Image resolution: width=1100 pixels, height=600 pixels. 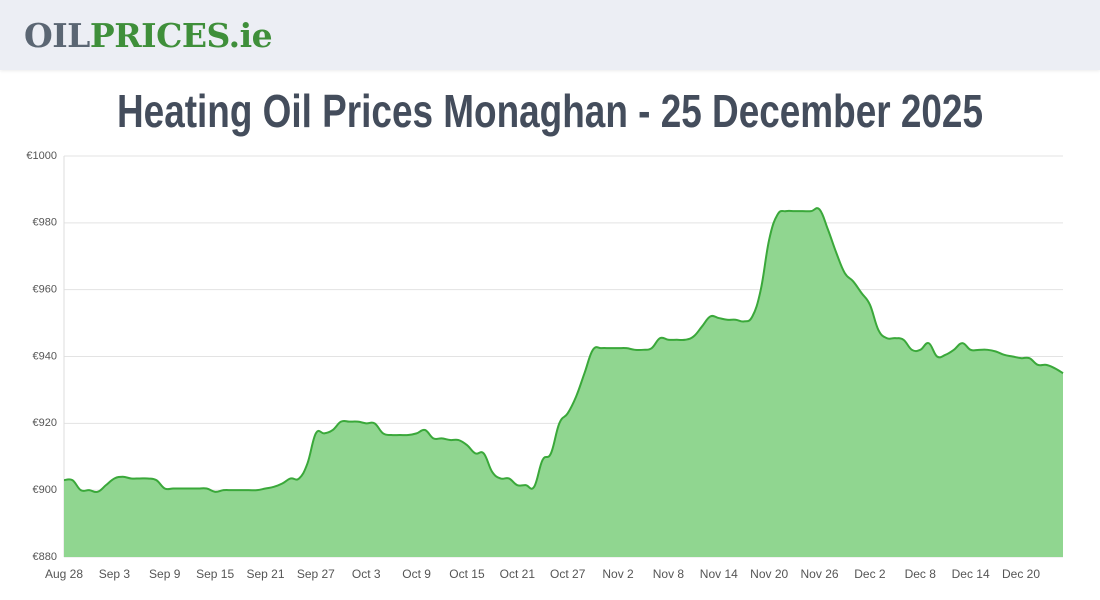 I want to click on x-tick-label: Sep 15, so click(x=215, y=574).